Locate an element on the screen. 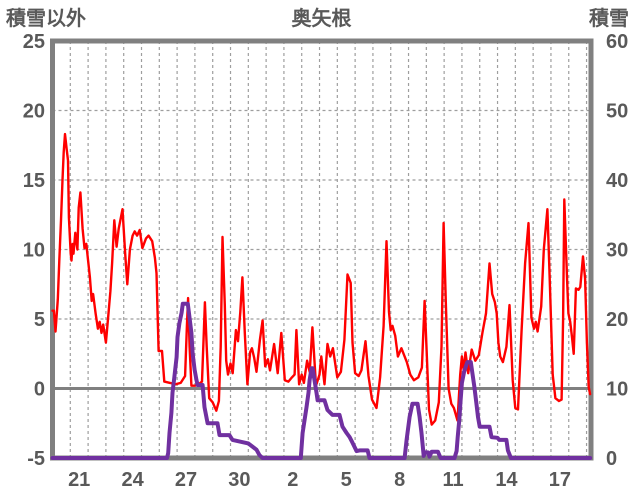 This screenshot has width=636, height=501. right-axis-tick-label: 50 is located at coordinates (617, 112).